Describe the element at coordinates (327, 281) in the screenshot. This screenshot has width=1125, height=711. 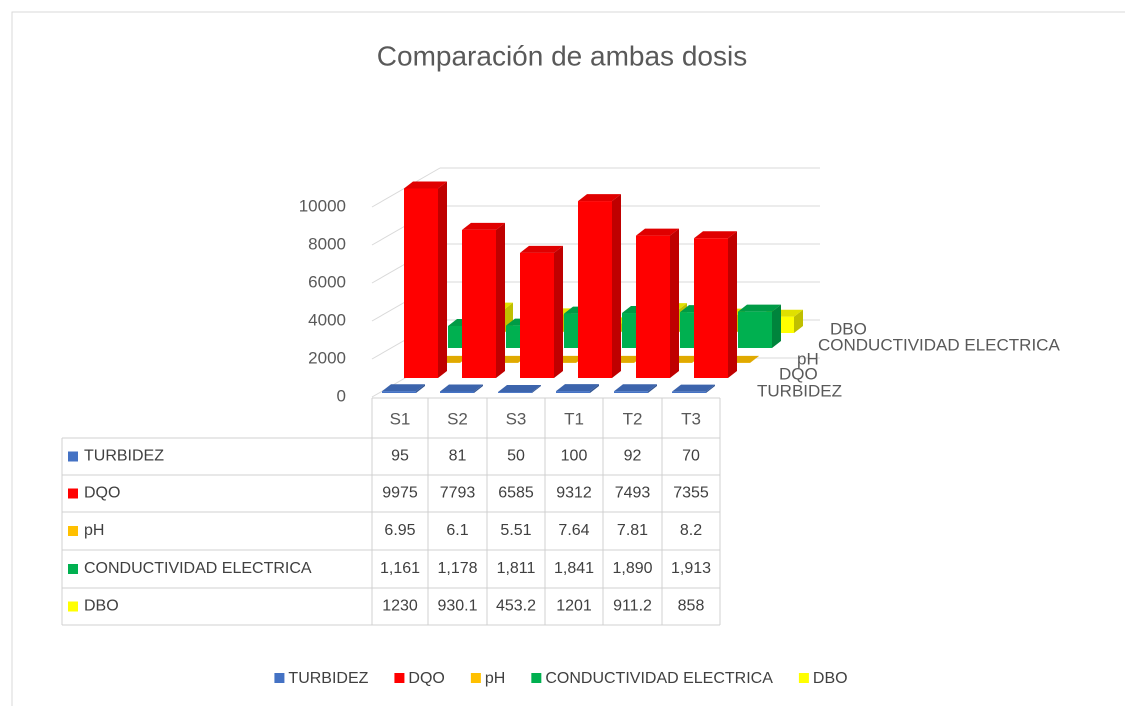
I see `y-tick-label: 6000` at that location.